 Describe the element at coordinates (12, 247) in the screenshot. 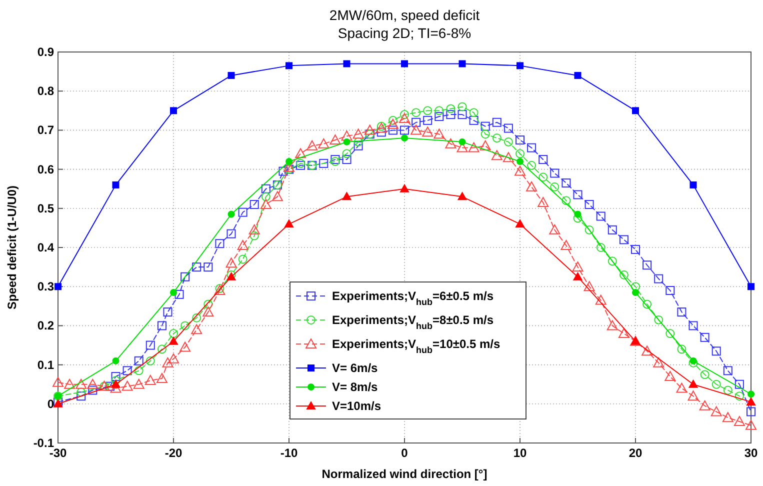

I see `y-axis-title: Speed deficit (1-U/U0)` at that location.